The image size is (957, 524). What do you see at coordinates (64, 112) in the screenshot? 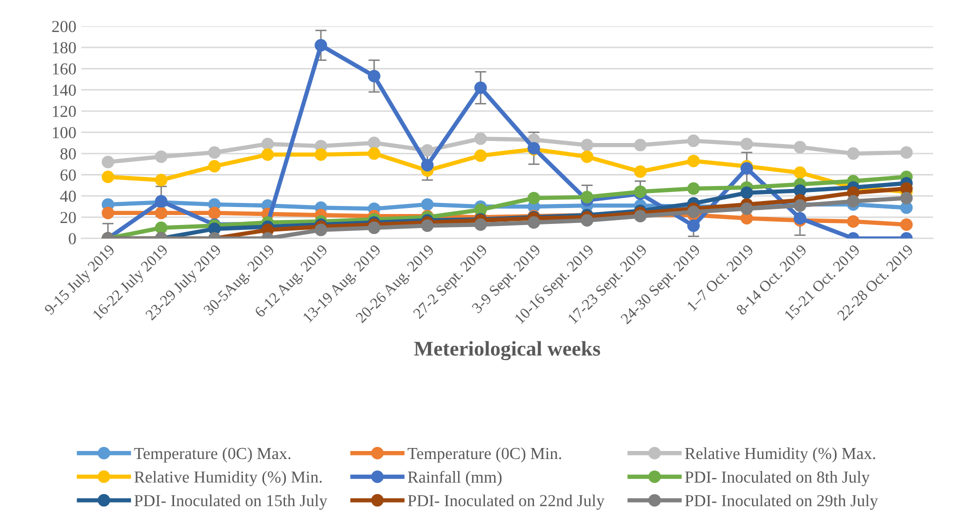
I see `y-tick-label: 120` at bounding box center [64, 112].